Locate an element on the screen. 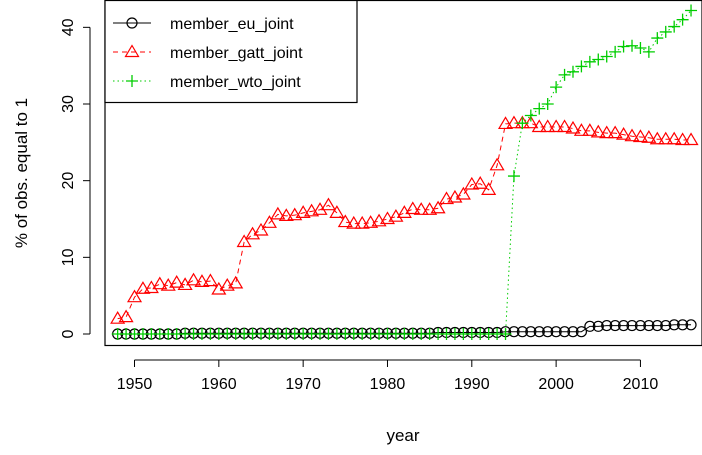  legend-label: member_gatt_joint is located at coordinates (236, 53).